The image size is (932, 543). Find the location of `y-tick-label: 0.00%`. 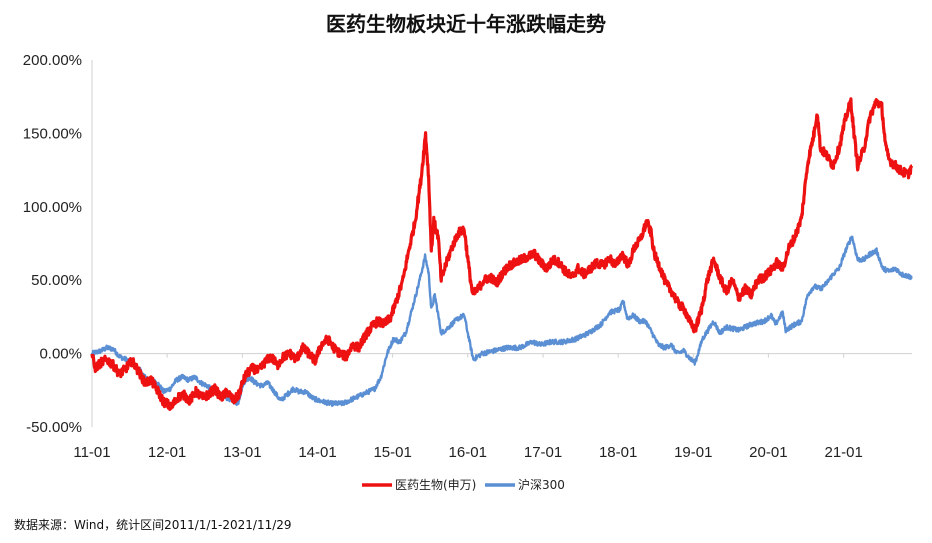

y-tick-label: 0.00% is located at coordinates (60, 354).